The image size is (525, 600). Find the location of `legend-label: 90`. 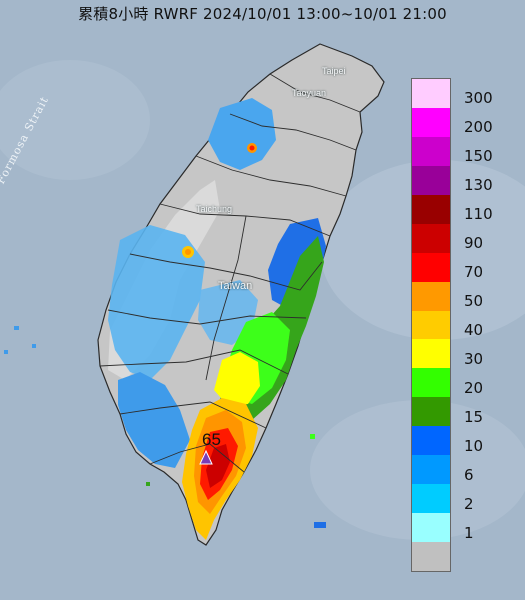

legend-label: 90 is located at coordinates (474, 243).